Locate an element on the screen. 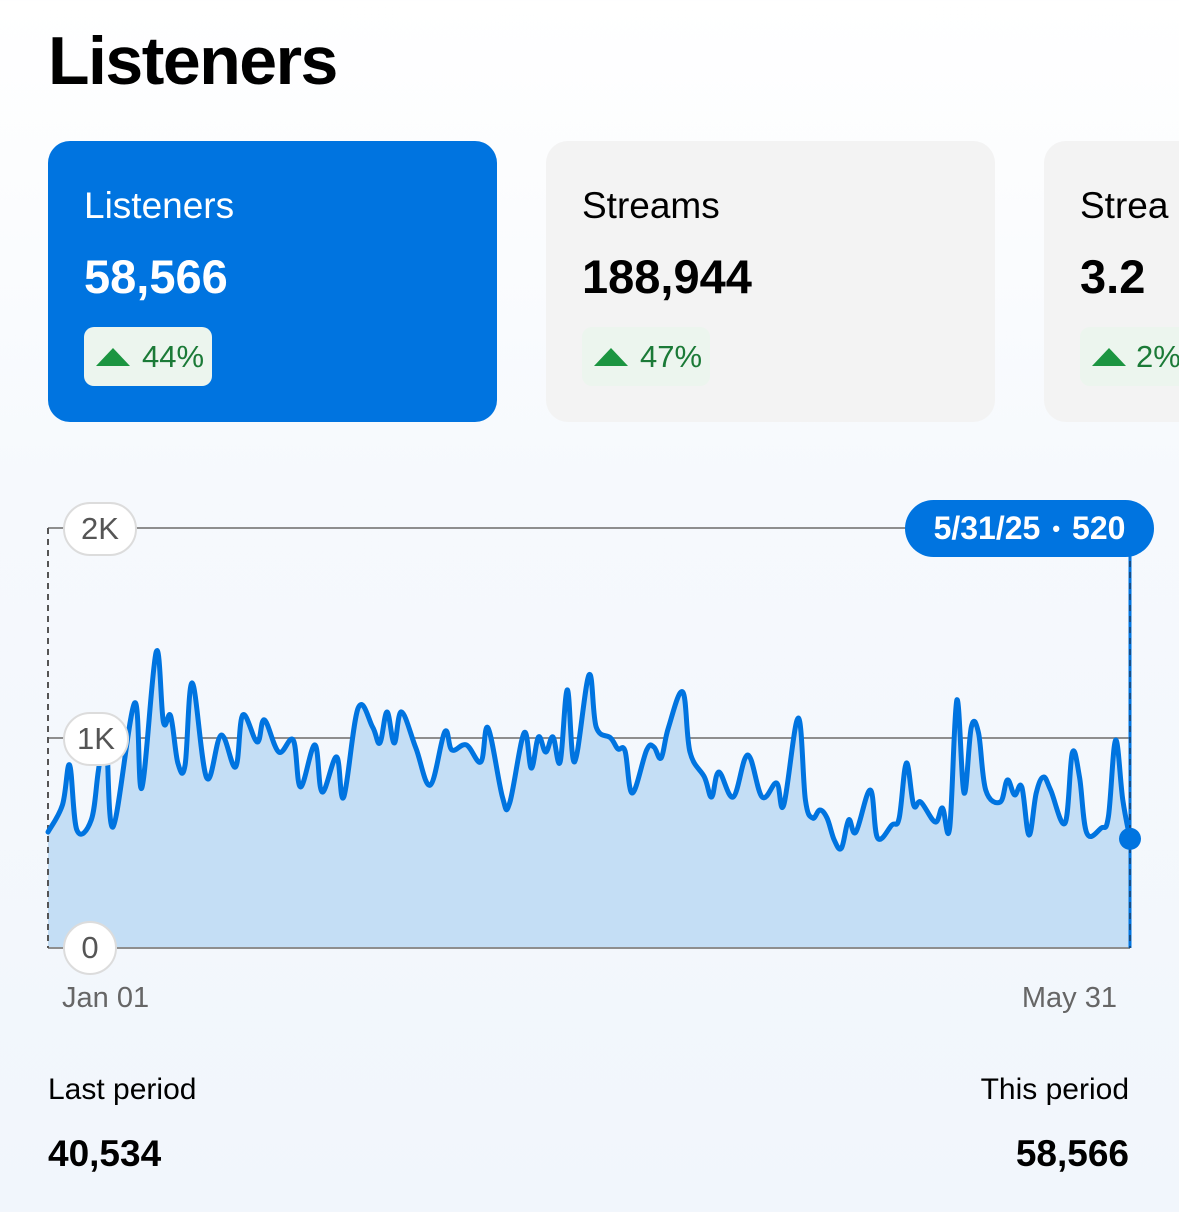  metric-card-streams-per-listener: Strea 3.2 2% is located at coordinates (1111, 281).